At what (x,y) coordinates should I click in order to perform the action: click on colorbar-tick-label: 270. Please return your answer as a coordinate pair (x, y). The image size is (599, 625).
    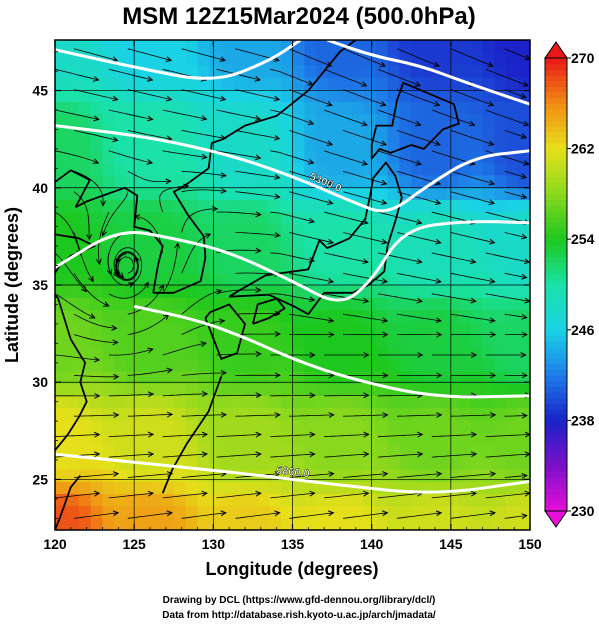
    Looking at the image, I should click on (583, 58).